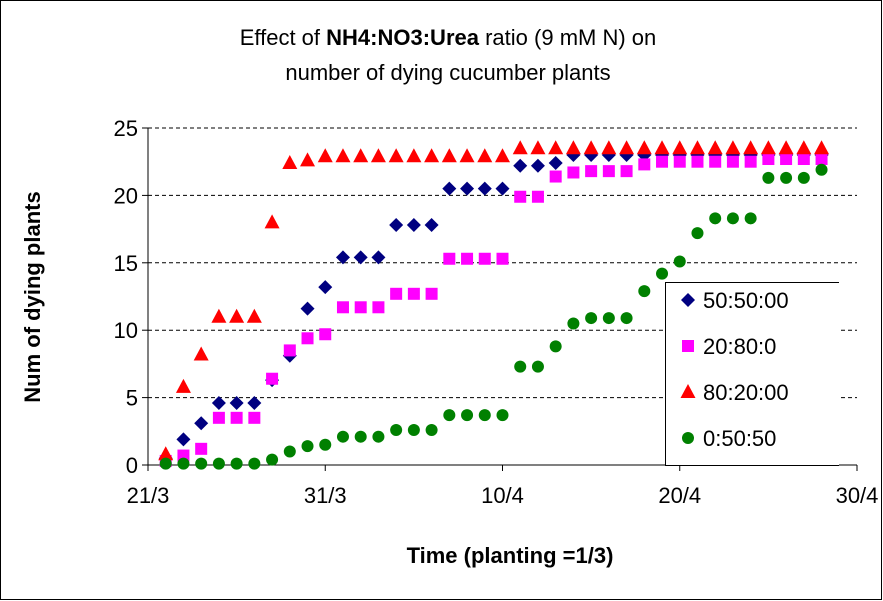 The image size is (883, 601). Describe the element at coordinates (126, 330) in the screenshot. I see `y-tick-label: 10` at that location.